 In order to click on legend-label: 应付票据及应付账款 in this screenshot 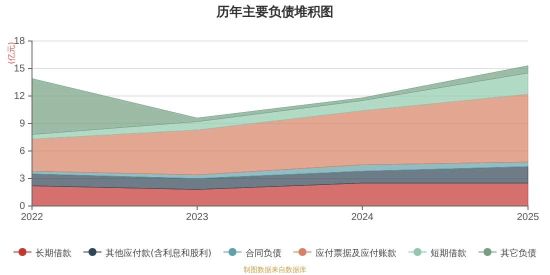, I will do `click(356, 253)`.